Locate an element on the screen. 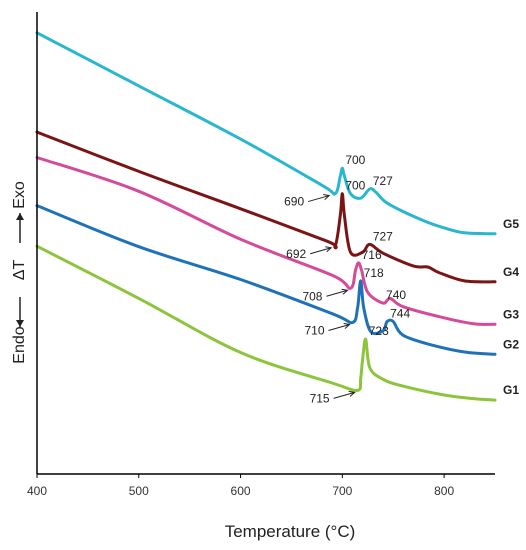  series-labels-layer: G5 G4 G3 G2 G1 is located at coordinates (511, 307).